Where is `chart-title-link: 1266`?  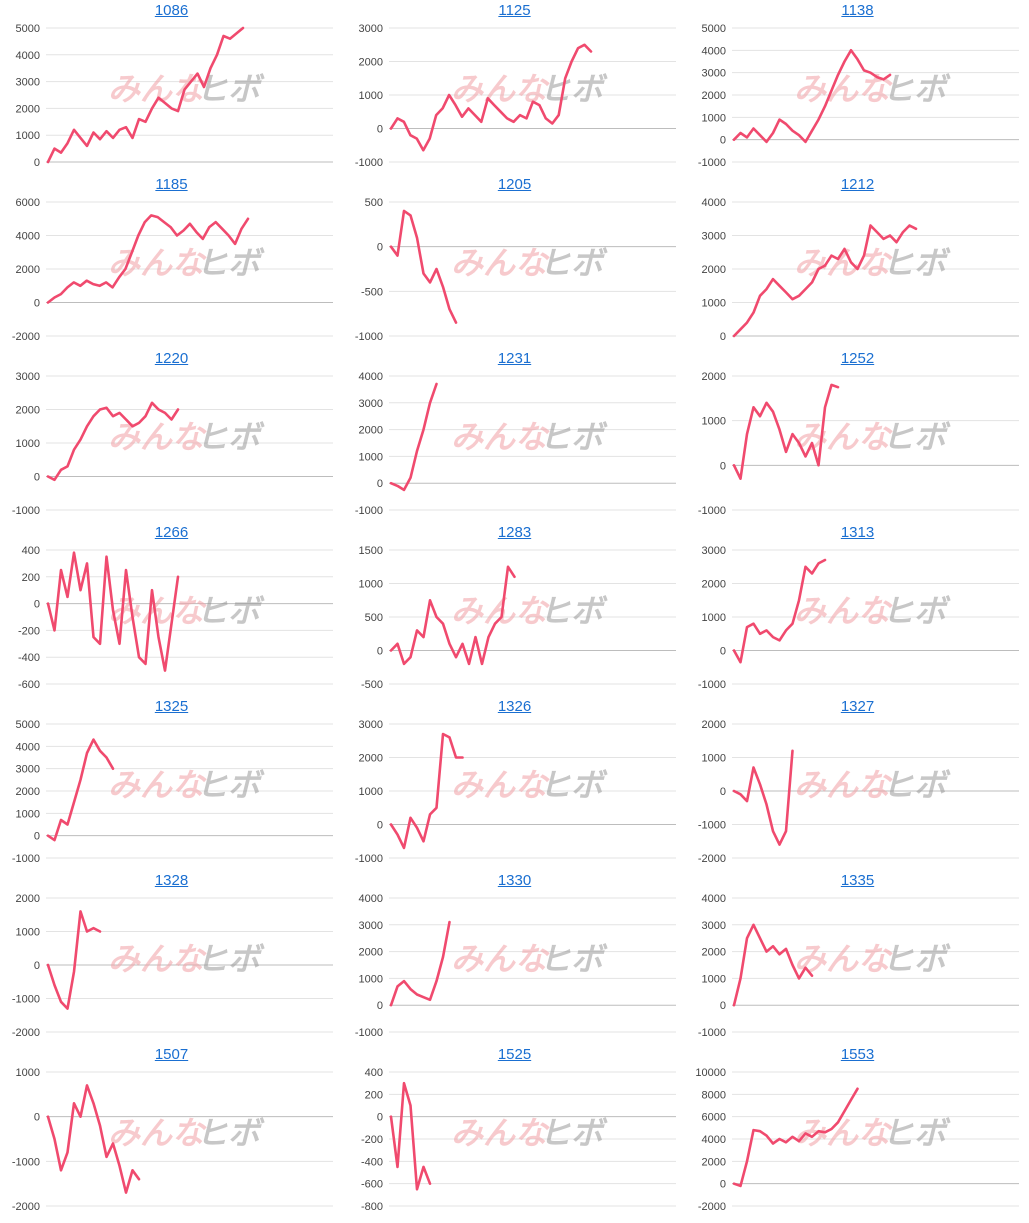
chart-title-link: 1266 is located at coordinates (171, 532).